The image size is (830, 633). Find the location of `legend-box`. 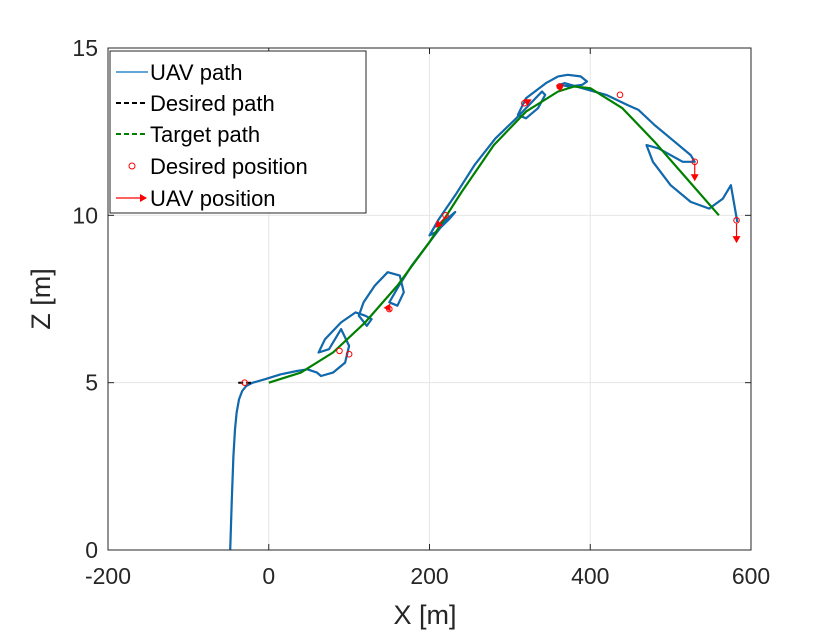

legend-box is located at coordinates (238, 132).